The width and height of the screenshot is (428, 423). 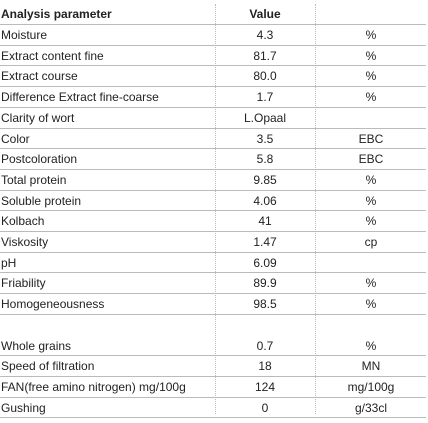 I want to click on parameter: Clarity of wort, so click(x=38, y=117).